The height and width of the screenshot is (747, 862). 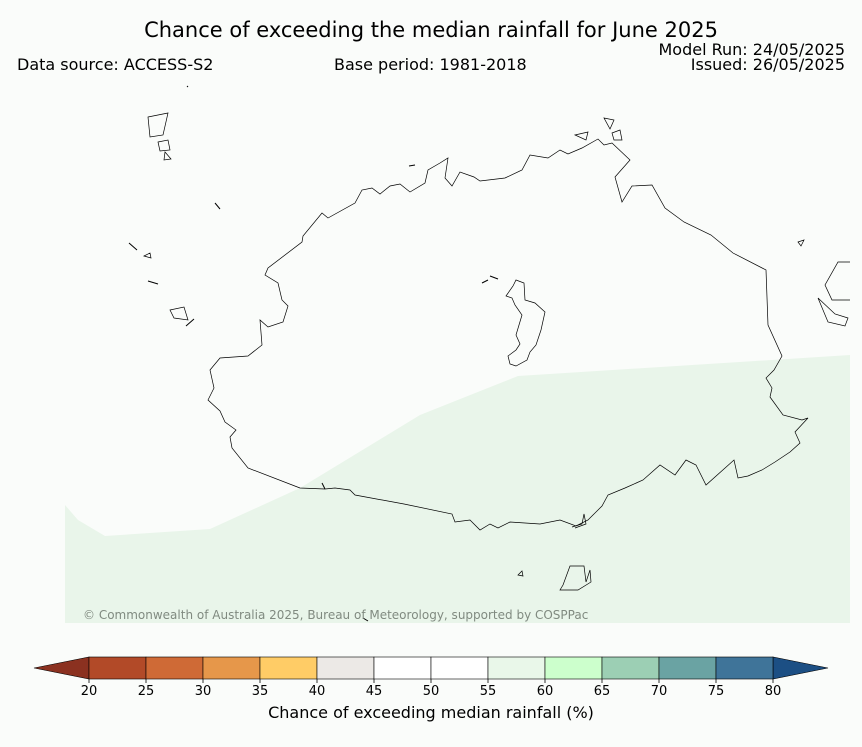 I want to click on colorbar-tick-label: 20, so click(x=89, y=691).